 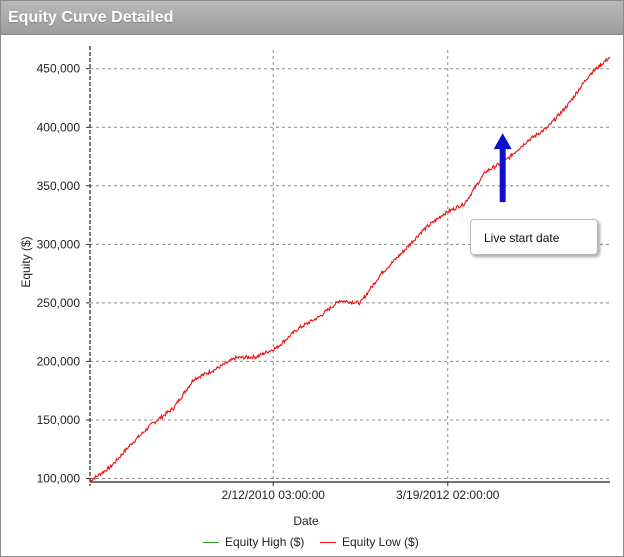 What do you see at coordinates (59, 69) in the screenshot?
I see `y-tick-label: 450,000` at bounding box center [59, 69].